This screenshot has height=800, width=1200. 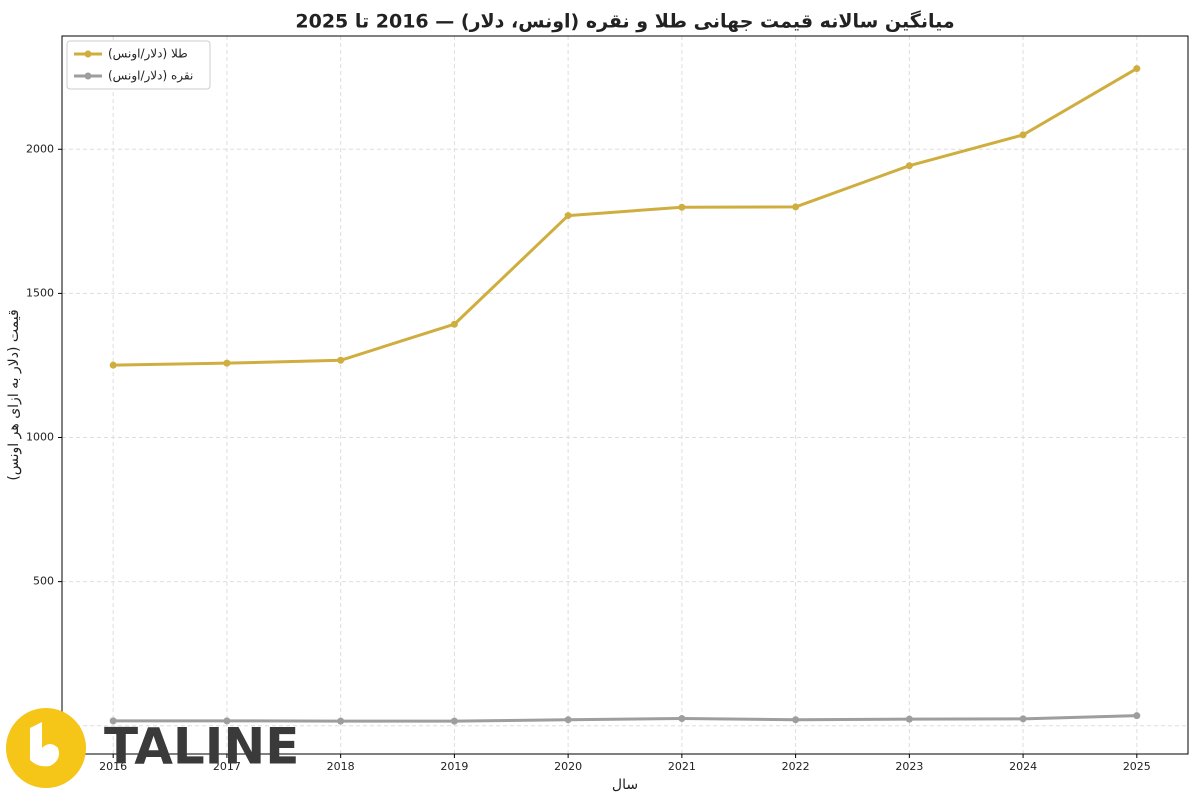 What do you see at coordinates (682, 766) in the screenshot?
I see `x-tick-label: 2021` at bounding box center [682, 766].